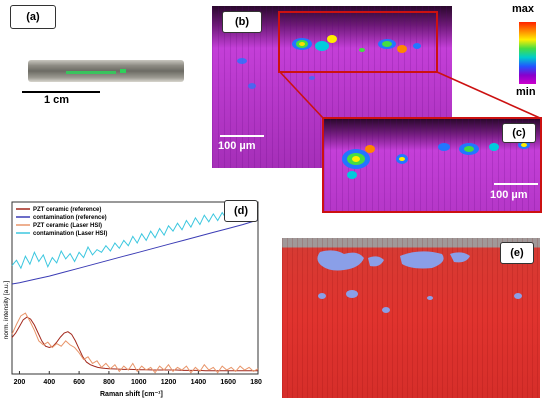 The width and height of the screenshot is (550, 406). I want to click on colorbar-min-label: min, so click(526, 92).